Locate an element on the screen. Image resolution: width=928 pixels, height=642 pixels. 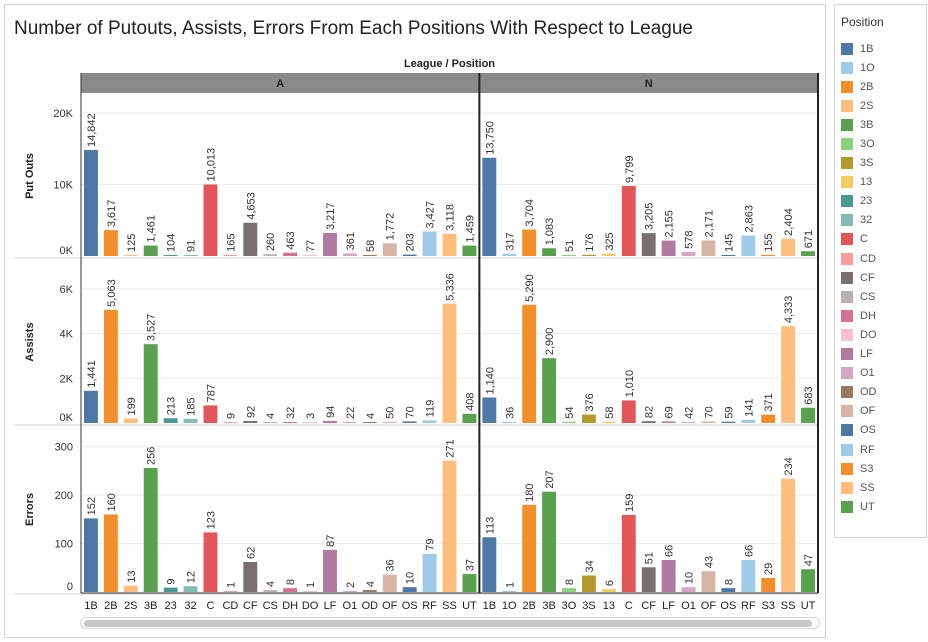
bar-value-label: 260 is located at coordinates (271, 242).